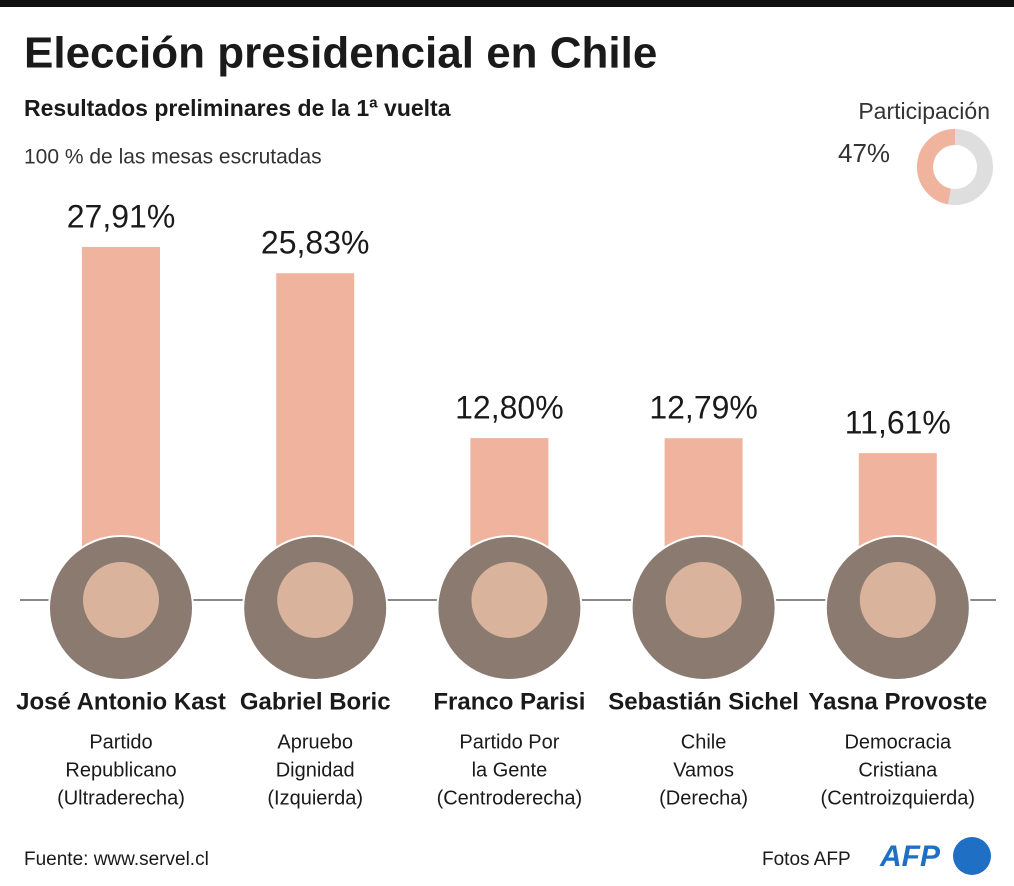 The height and width of the screenshot is (886, 1014). What do you see at coordinates (121, 701) in the screenshot?
I see `candidate-name: José Antonio Kast` at bounding box center [121, 701].